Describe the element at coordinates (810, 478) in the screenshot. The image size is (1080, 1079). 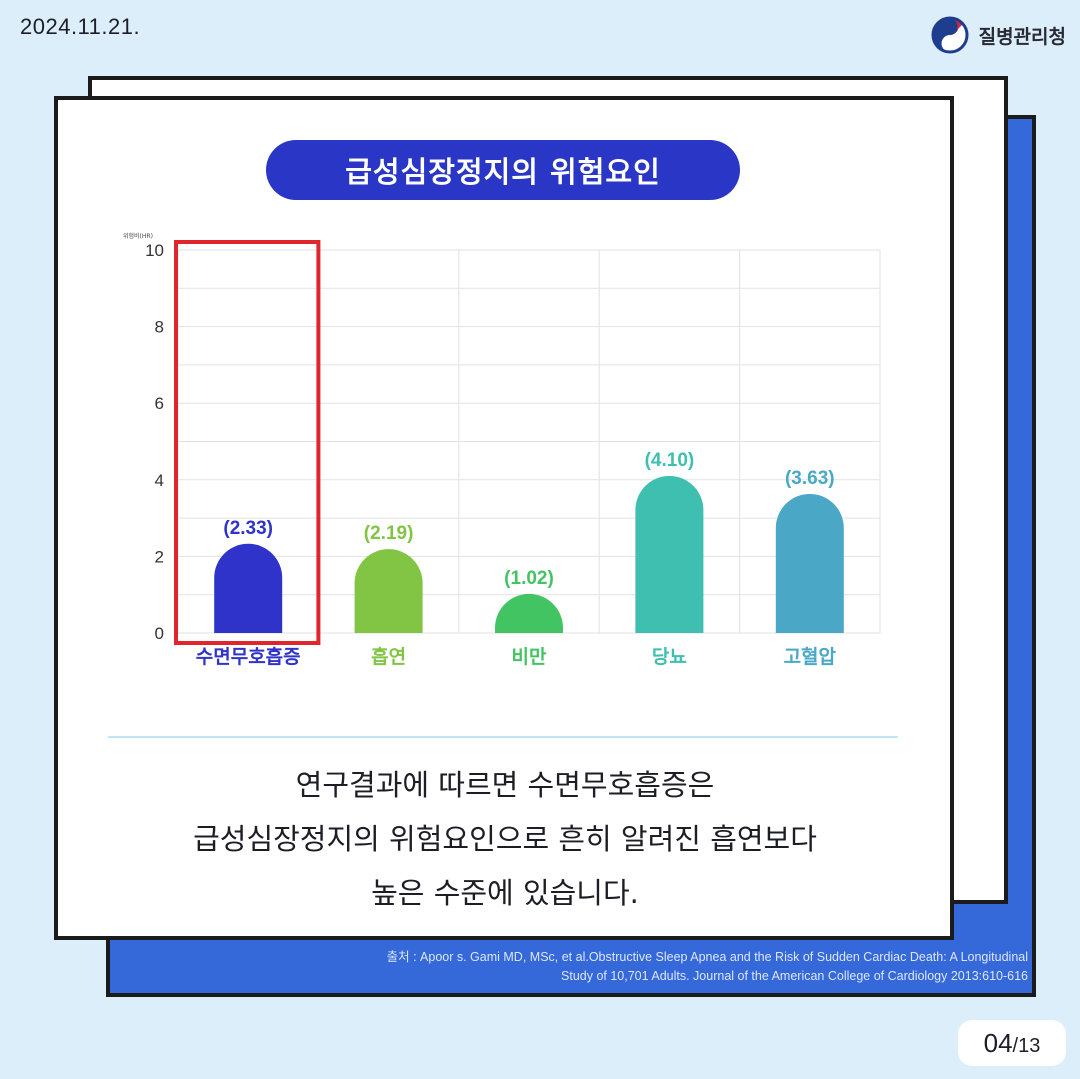
I see `bar-value-label: (3.63)` at that location.